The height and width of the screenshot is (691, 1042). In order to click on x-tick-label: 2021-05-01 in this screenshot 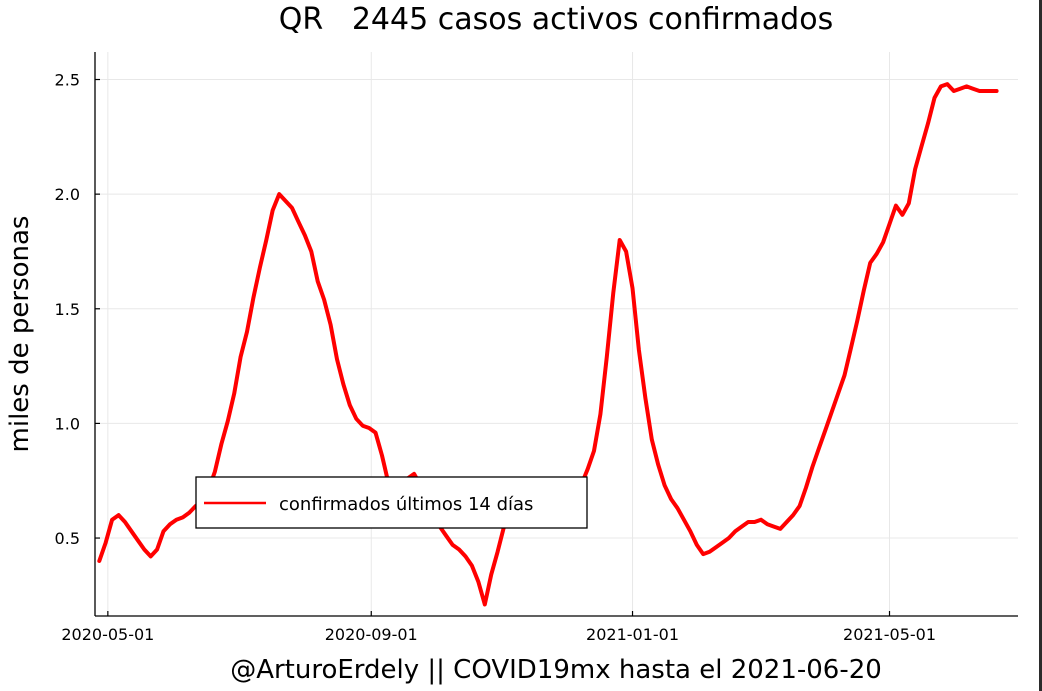, I will do `click(889, 634)`.